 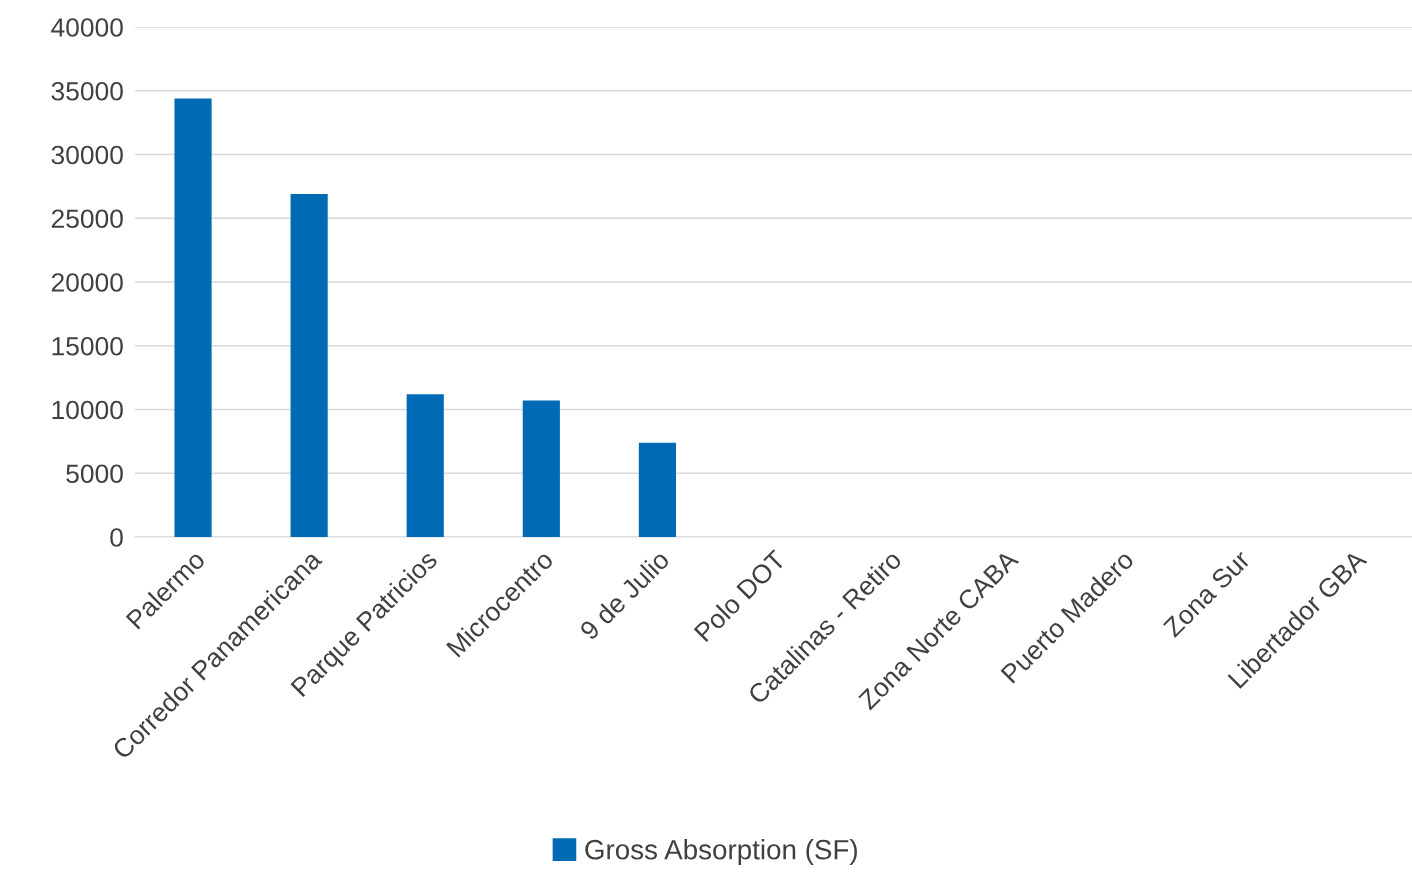 I want to click on y-tick-label: 25000, so click(x=87, y=219).